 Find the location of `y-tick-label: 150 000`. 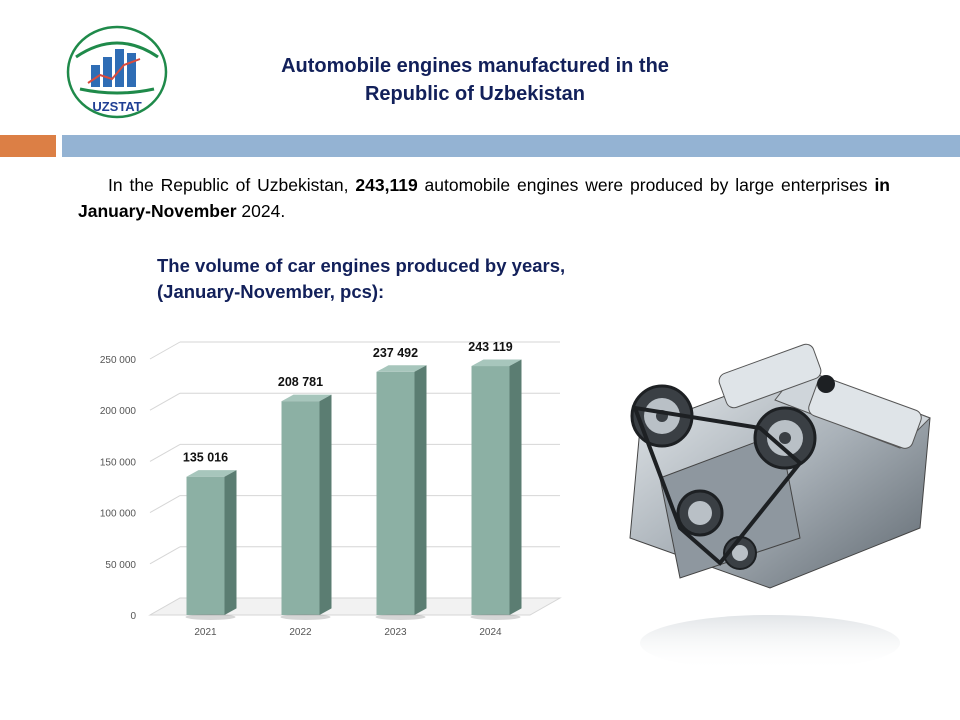

y-tick-label: 150 000 is located at coordinates (118, 462).